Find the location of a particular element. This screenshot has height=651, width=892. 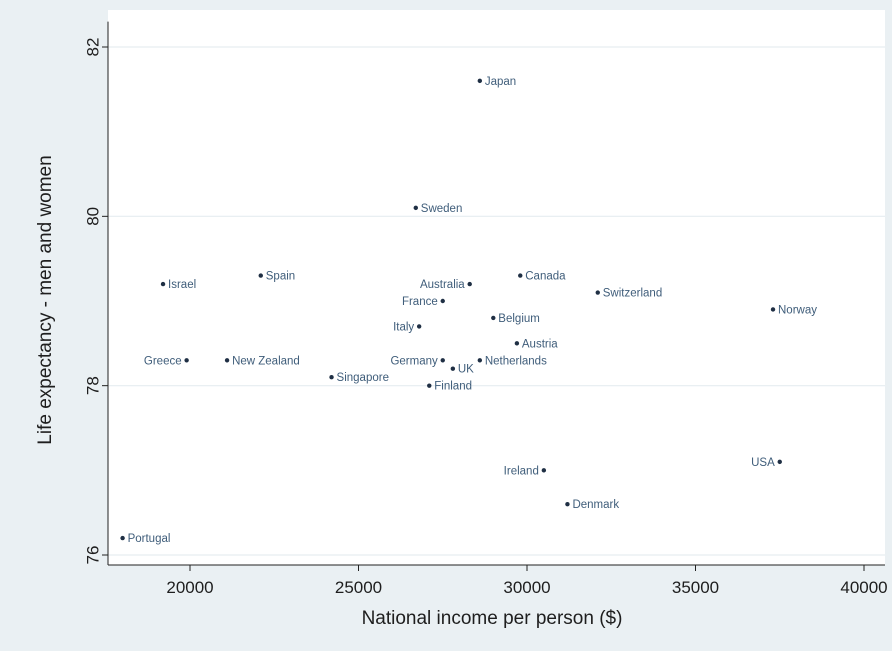

point-australia is located at coordinates (469, 284).